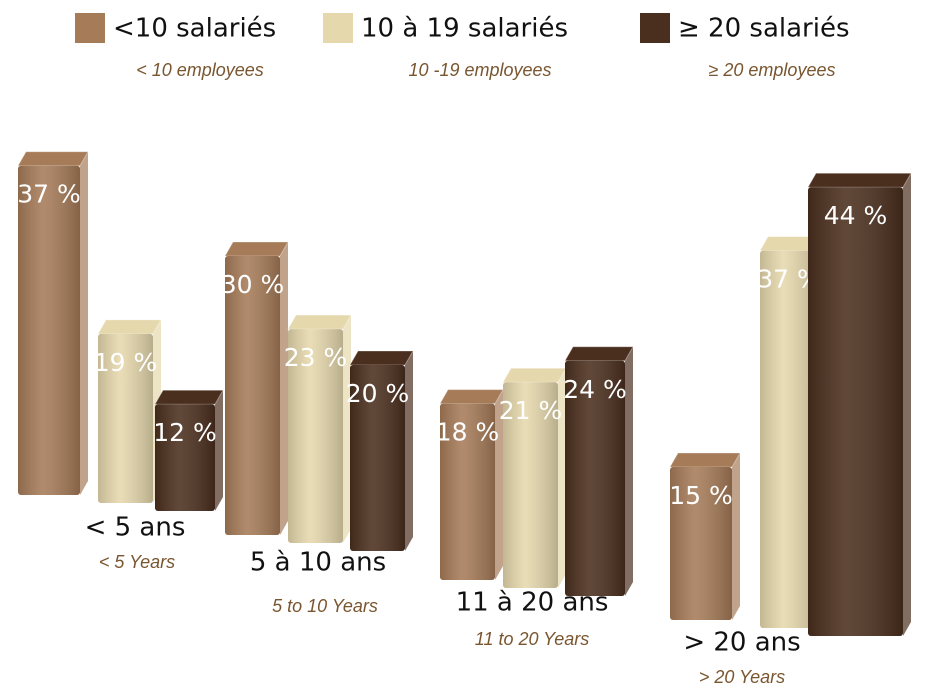 The width and height of the screenshot is (925, 688). I want to click on legend-subtitle: < 10 employees, so click(200, 70).